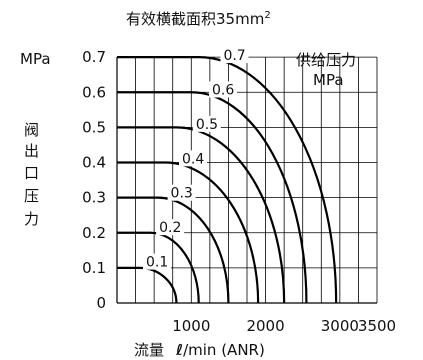 Image resolution: width=423 pixels, height=360 pixels. I want to click on curve-label-0-6: 0.6, so click(223, 90).